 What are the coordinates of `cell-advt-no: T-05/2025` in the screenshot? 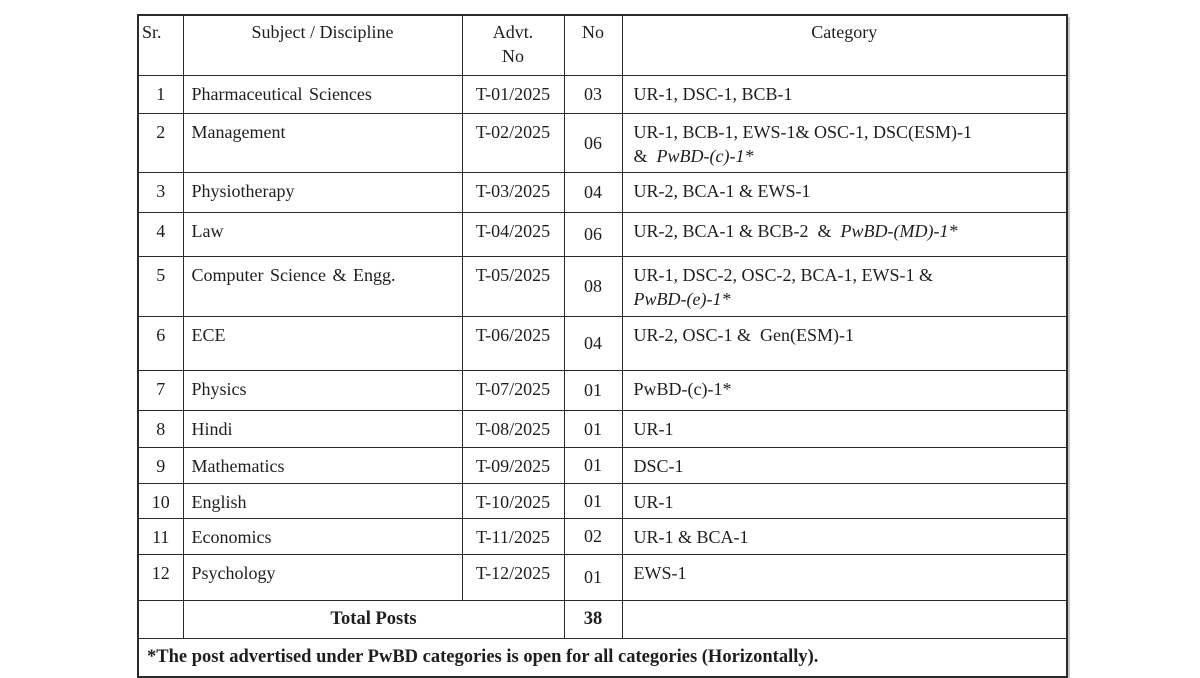 It's located at (513, 286).